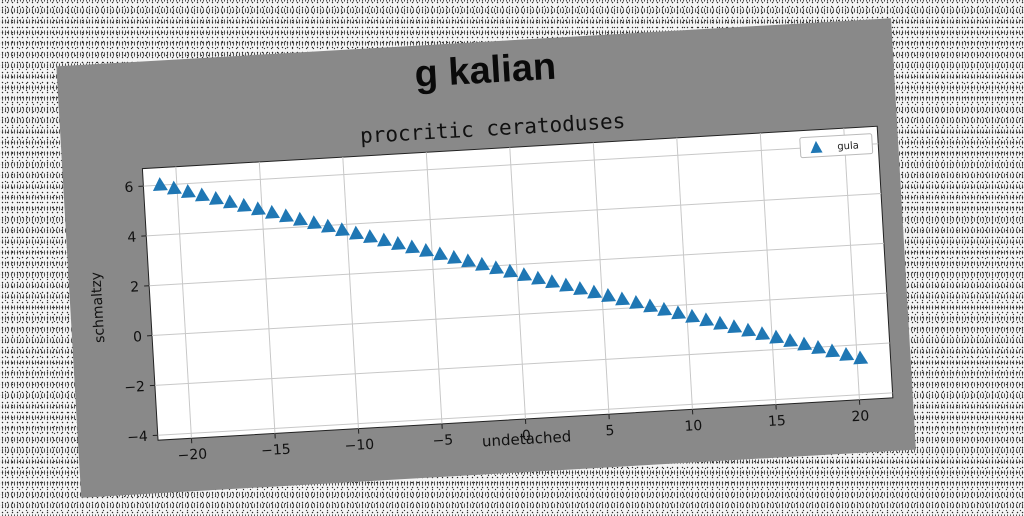  Describe the element at coordinates (135, 287) in the screenshot. I see `y-tick-label: 2` at that location.